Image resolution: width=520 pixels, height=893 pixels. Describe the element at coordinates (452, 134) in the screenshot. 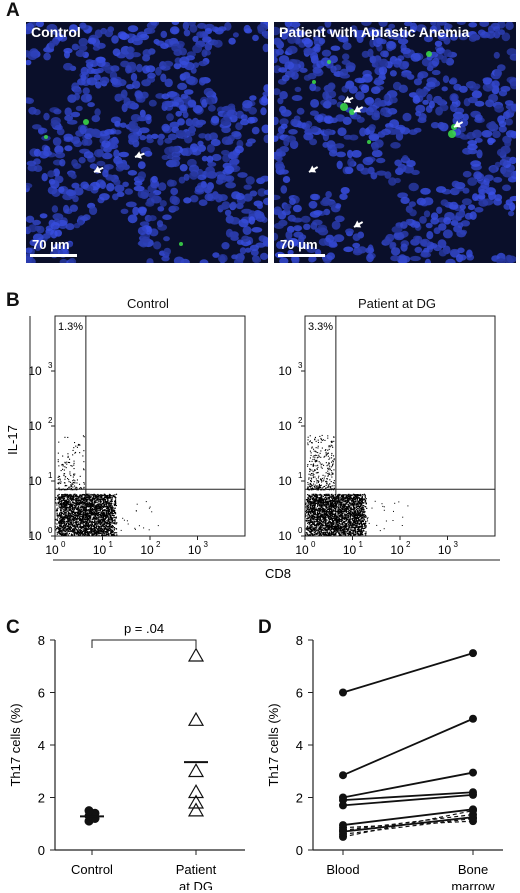

I see `il17-positive-cell` at that location.